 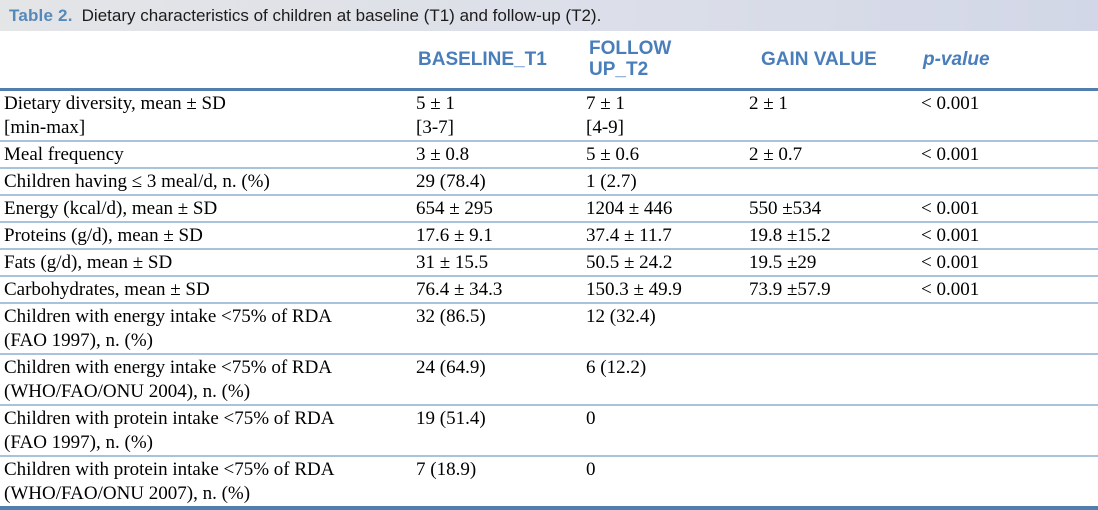 I want to click on row-label: Proteins (g/d), mean ± SD, so click(x=208, y=236).